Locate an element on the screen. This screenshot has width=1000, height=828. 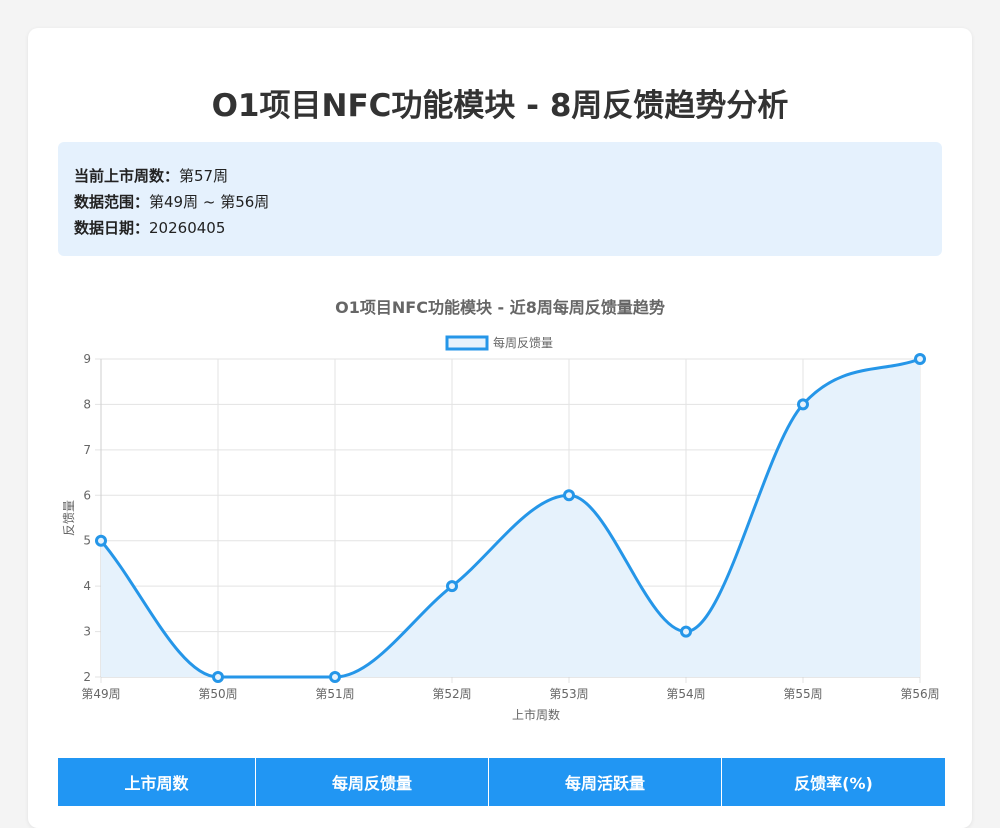
info-label: 数据范围： is located at coordinates (112, 202).